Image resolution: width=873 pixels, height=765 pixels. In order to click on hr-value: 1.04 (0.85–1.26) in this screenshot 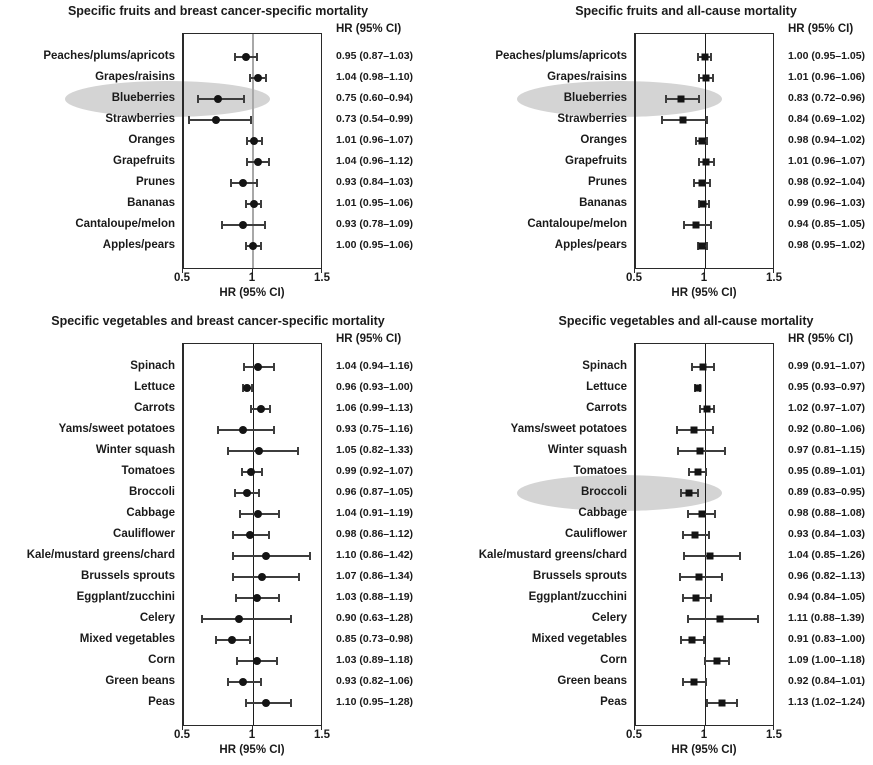, I will do `click(827, 555)`.